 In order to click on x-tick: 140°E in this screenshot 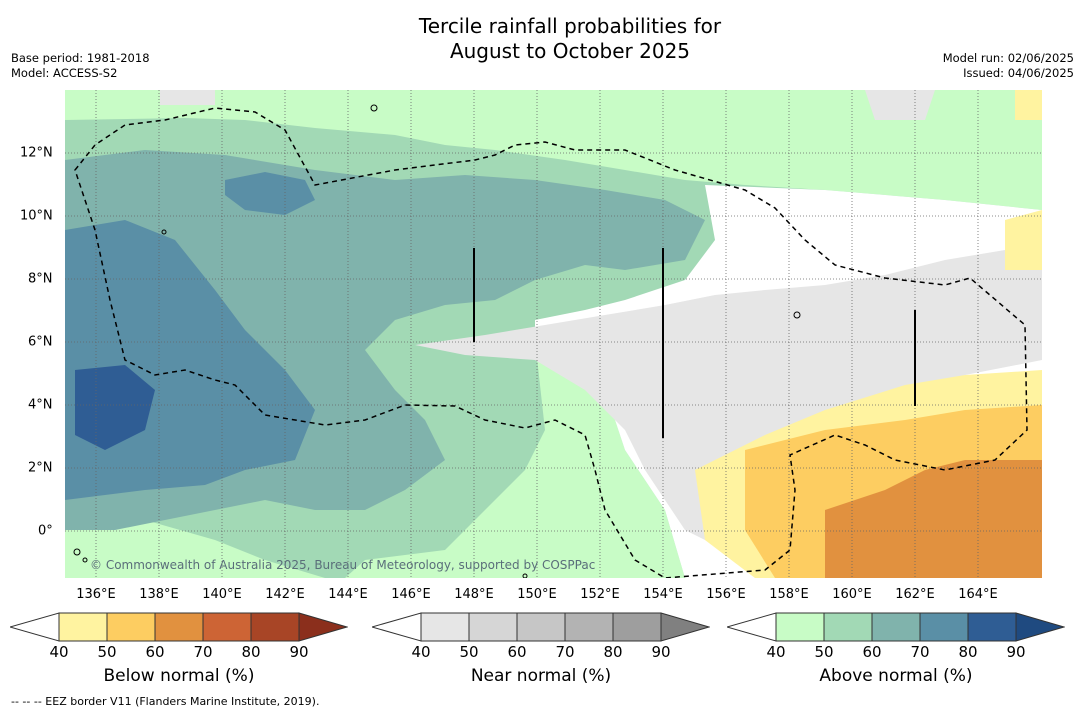, I will do `click(222, 594)`.